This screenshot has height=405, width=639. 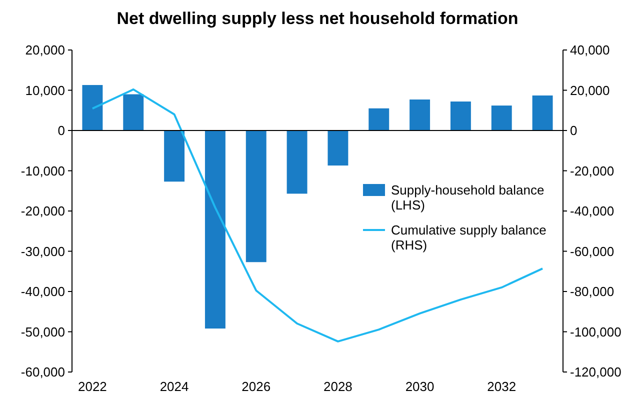 What do you see at coordinates (596, 372) in the screenshot?
I see `y2-tick-label: -120,000` at bounding box center [596, 372].